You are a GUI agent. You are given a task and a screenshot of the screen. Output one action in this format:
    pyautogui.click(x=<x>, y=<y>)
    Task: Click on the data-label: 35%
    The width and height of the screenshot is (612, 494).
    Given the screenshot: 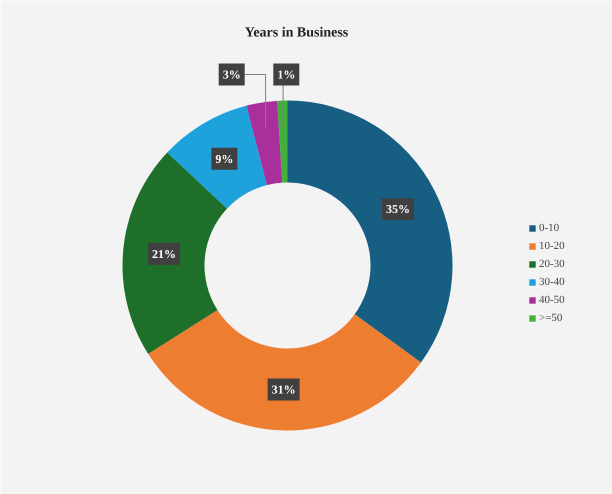 What is the action you would take?
    pyautogui.click(x=398, y=209)
    